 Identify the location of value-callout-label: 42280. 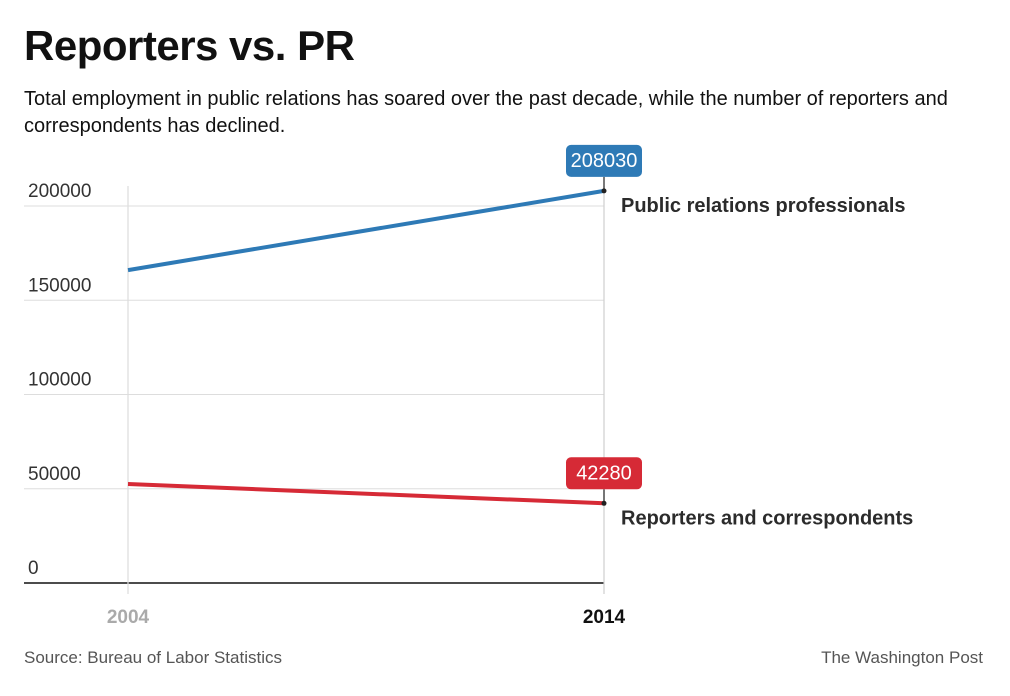
(604, 473).